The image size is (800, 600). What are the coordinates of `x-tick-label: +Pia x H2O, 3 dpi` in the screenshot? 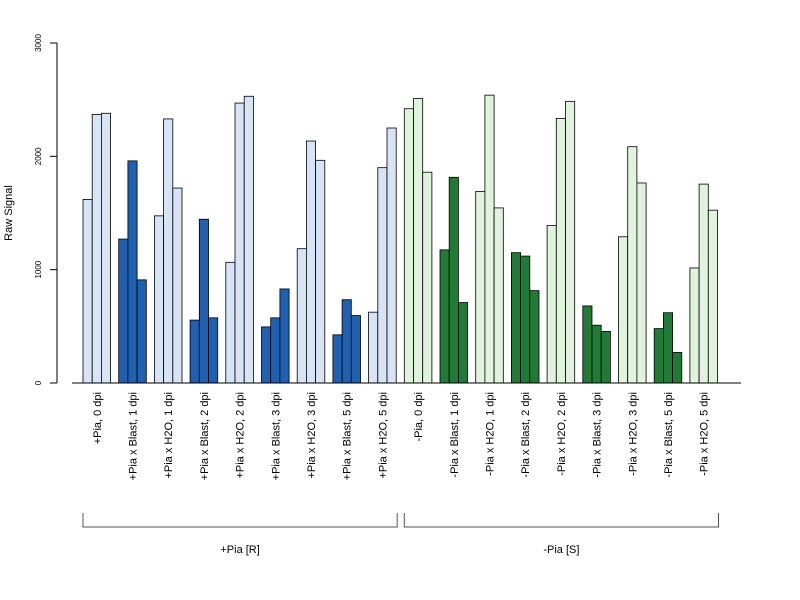 It's located at (312, 435).